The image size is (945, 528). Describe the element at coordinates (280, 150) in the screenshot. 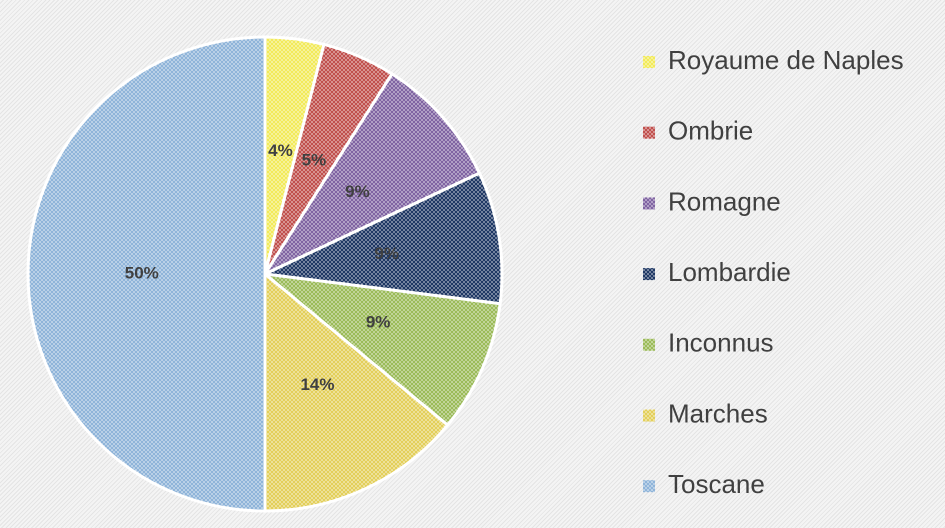

I see `data-label: 4%` at that location.